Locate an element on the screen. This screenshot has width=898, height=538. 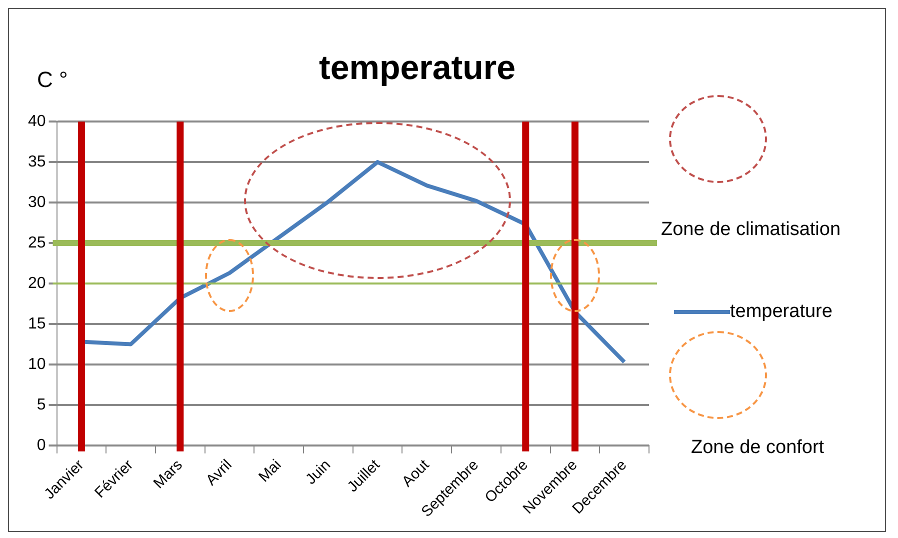
y-tick-label: 10 is located at coordinates (37, 364).